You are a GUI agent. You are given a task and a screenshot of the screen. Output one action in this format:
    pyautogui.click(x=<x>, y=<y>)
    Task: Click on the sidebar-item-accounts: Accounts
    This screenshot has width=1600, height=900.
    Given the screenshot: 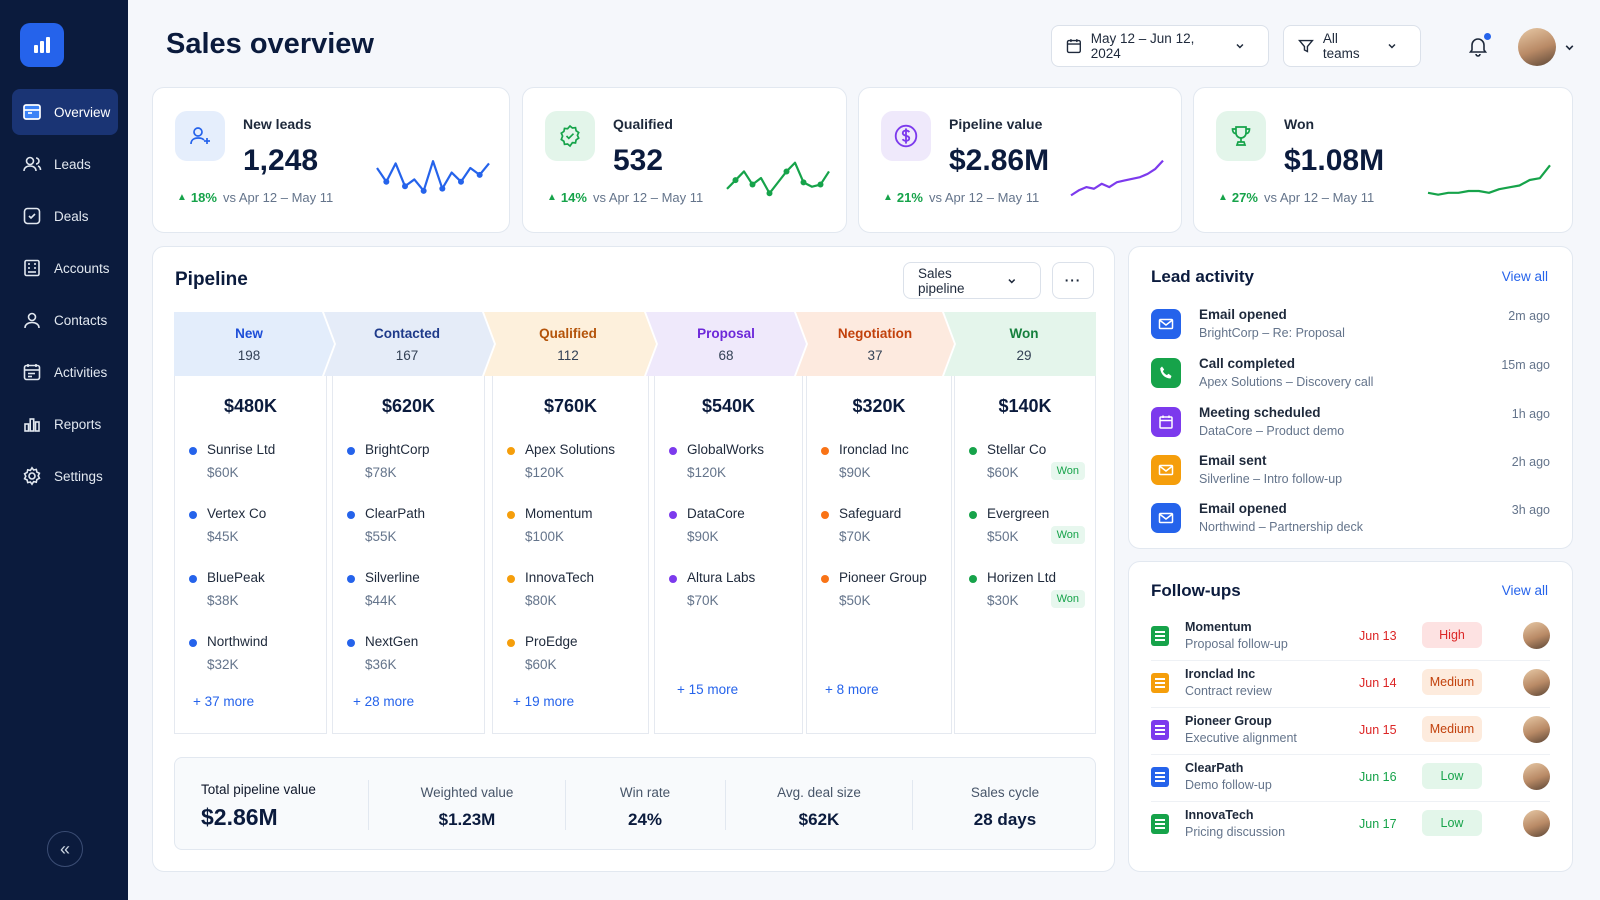 What is the action you would take?
    pyautogui.click(x=65, y=268)
    